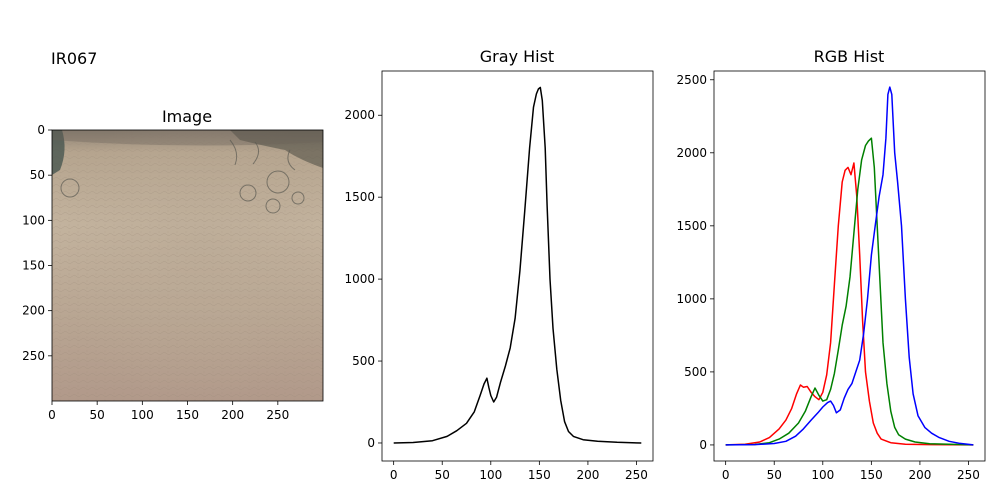  I want to click on gray-hist-xtick-label: 150, so click(539, 475).